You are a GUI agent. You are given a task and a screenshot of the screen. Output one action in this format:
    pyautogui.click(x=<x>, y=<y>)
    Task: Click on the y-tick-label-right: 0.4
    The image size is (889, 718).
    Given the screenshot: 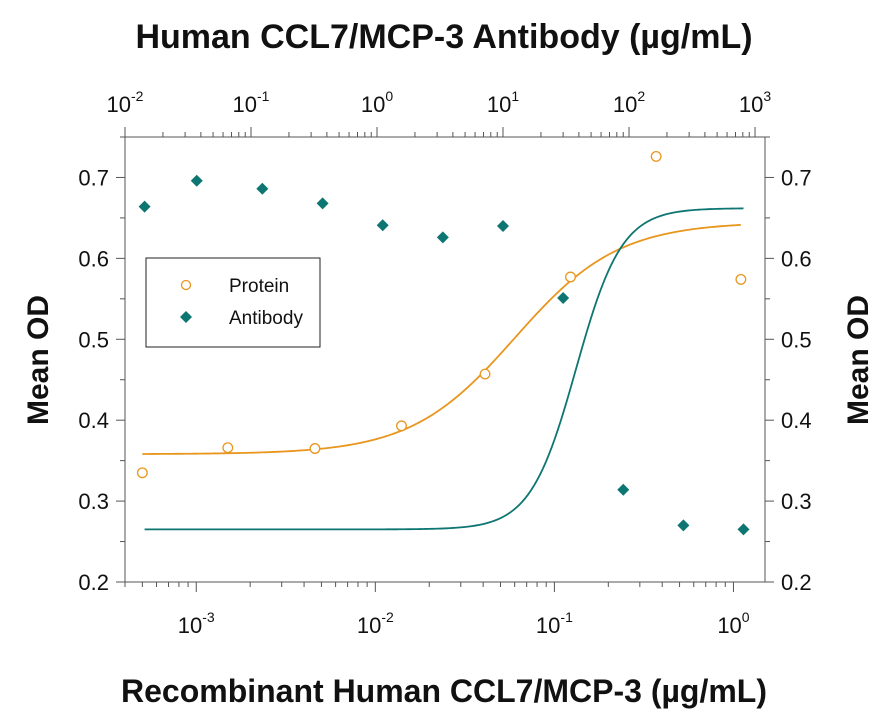 What is the action you would take?
    pyautogui.click(x=796, y=420)
    